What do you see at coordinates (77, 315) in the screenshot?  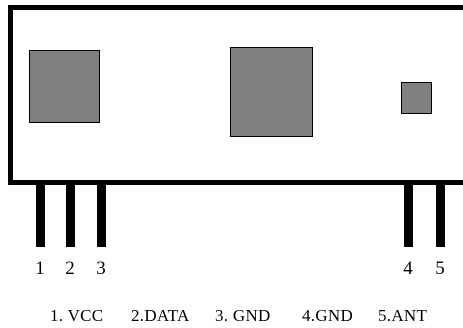 I see `pin-1-label: 1. VCC` at bounding box center [77, 315].